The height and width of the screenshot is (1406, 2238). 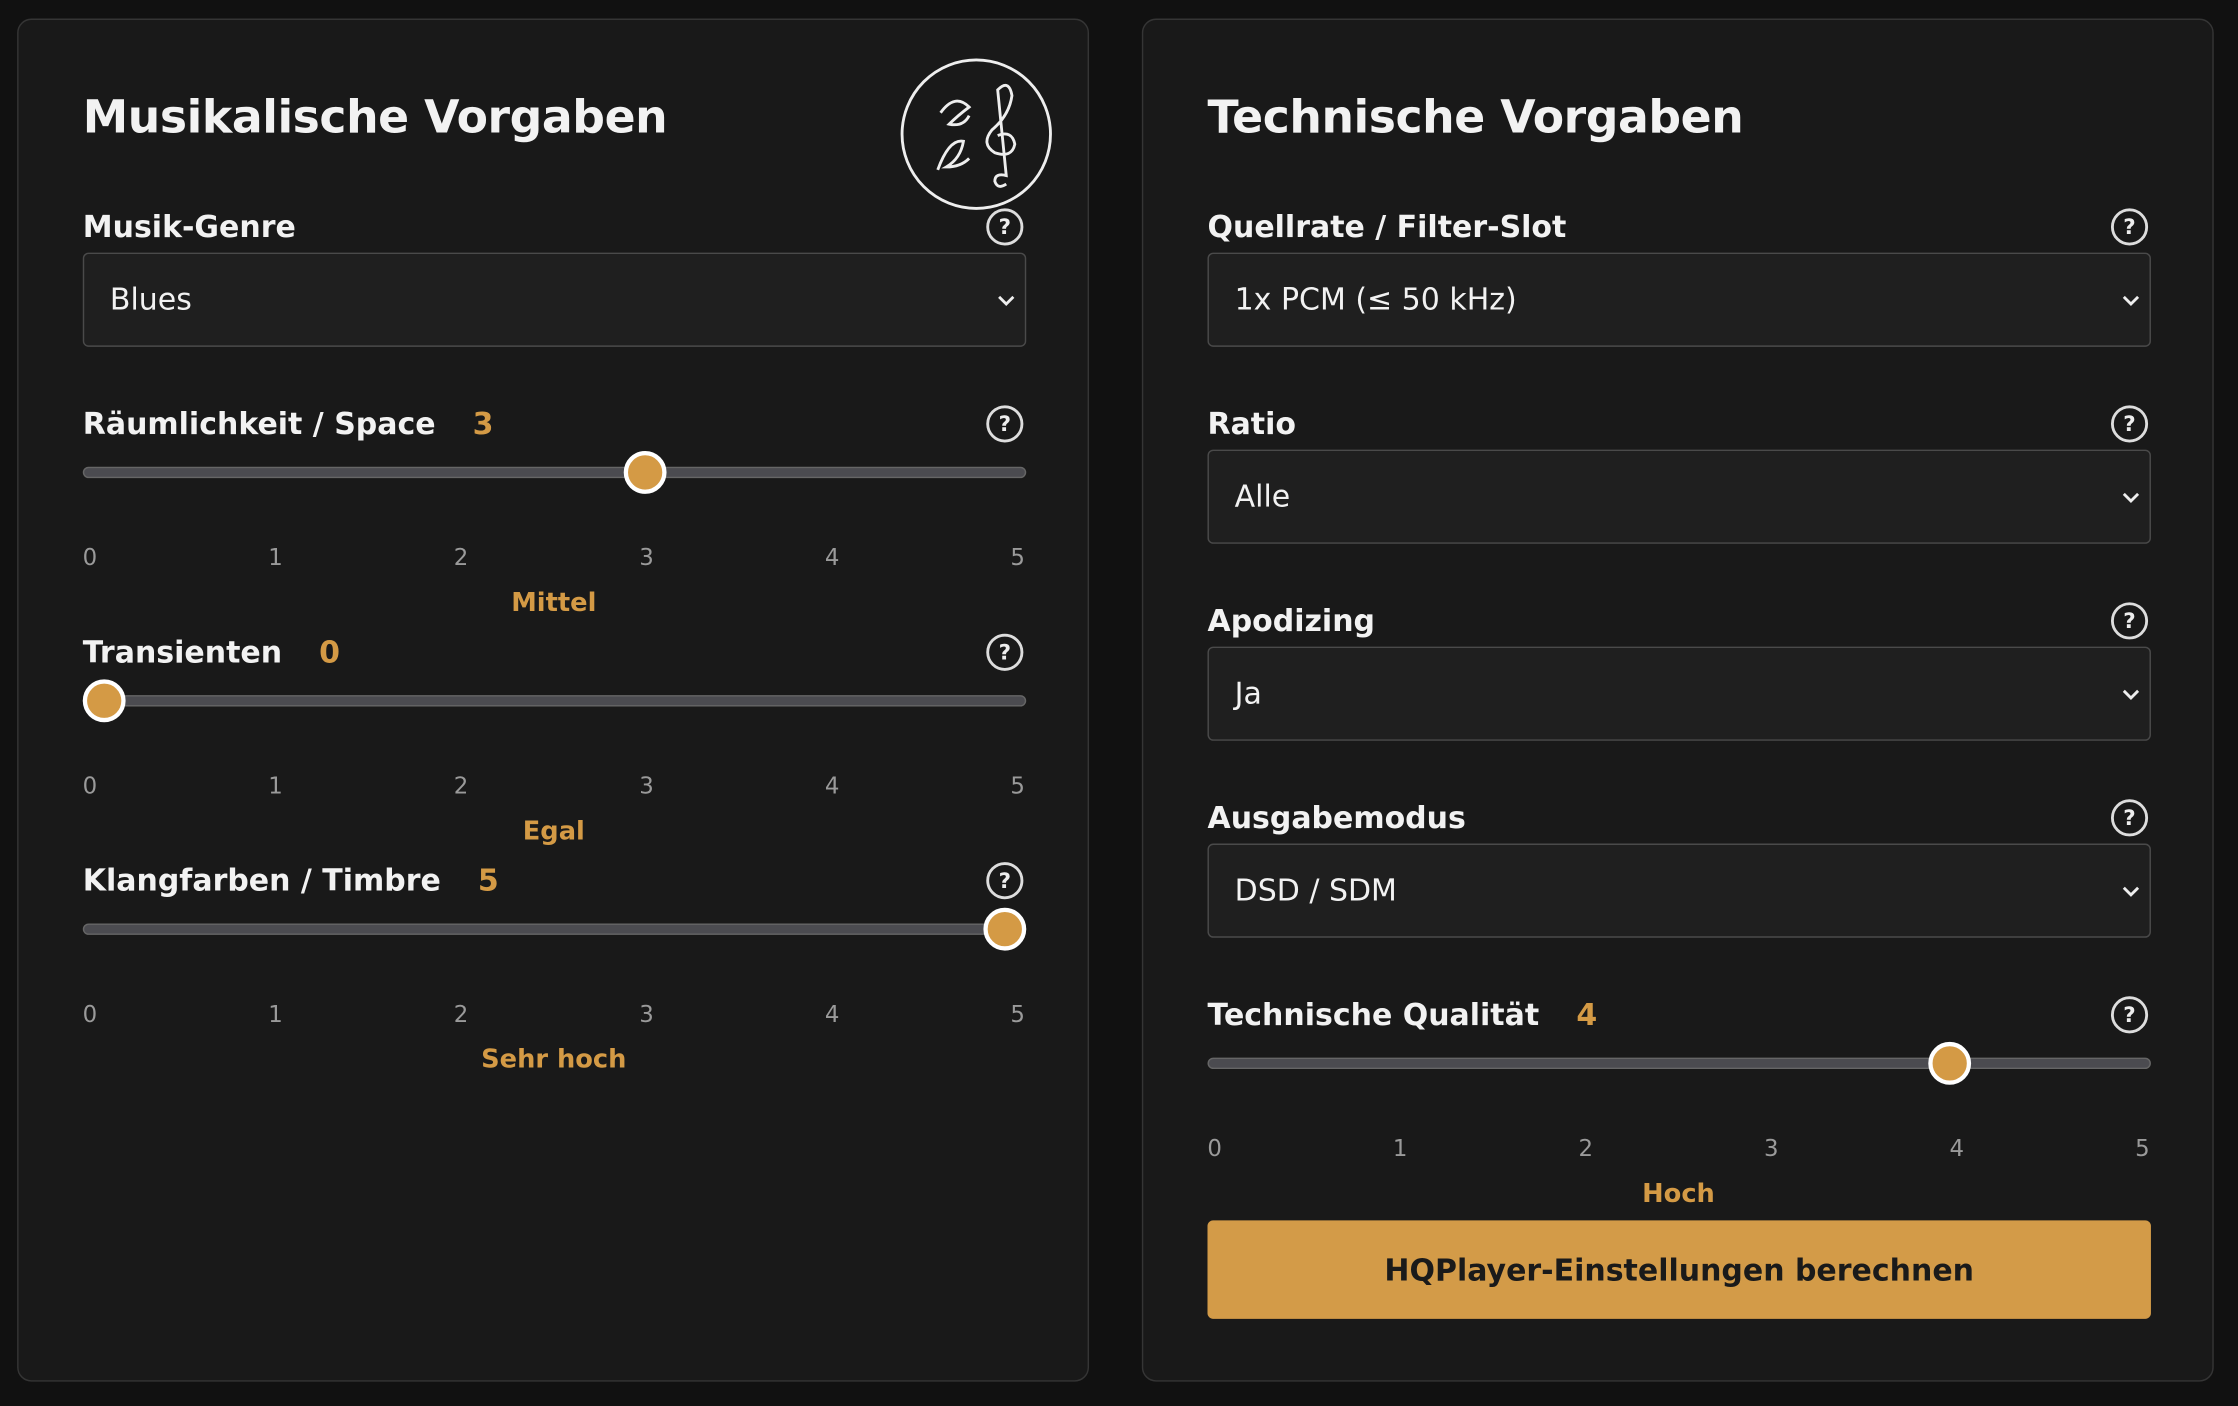 I want to click on field-label: Apodizing, so click(x=1291, y=621).